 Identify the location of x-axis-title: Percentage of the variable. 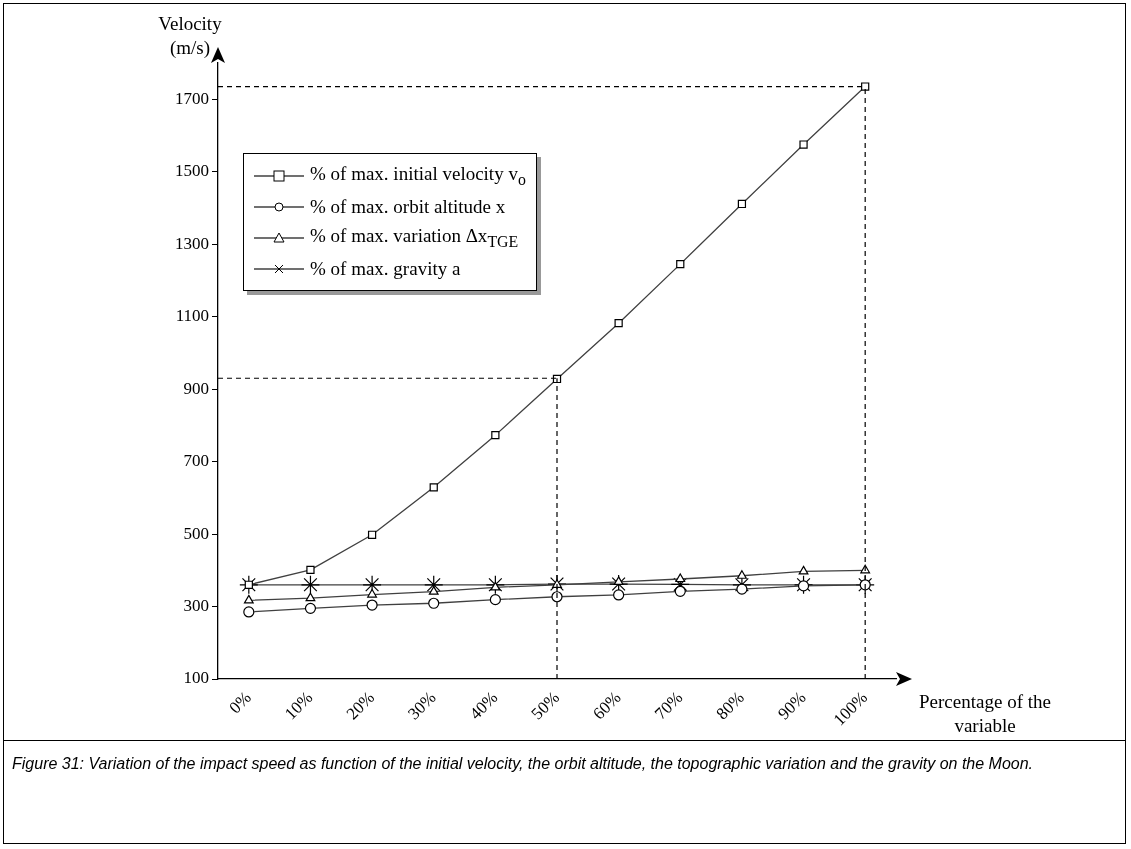
(985, 714).